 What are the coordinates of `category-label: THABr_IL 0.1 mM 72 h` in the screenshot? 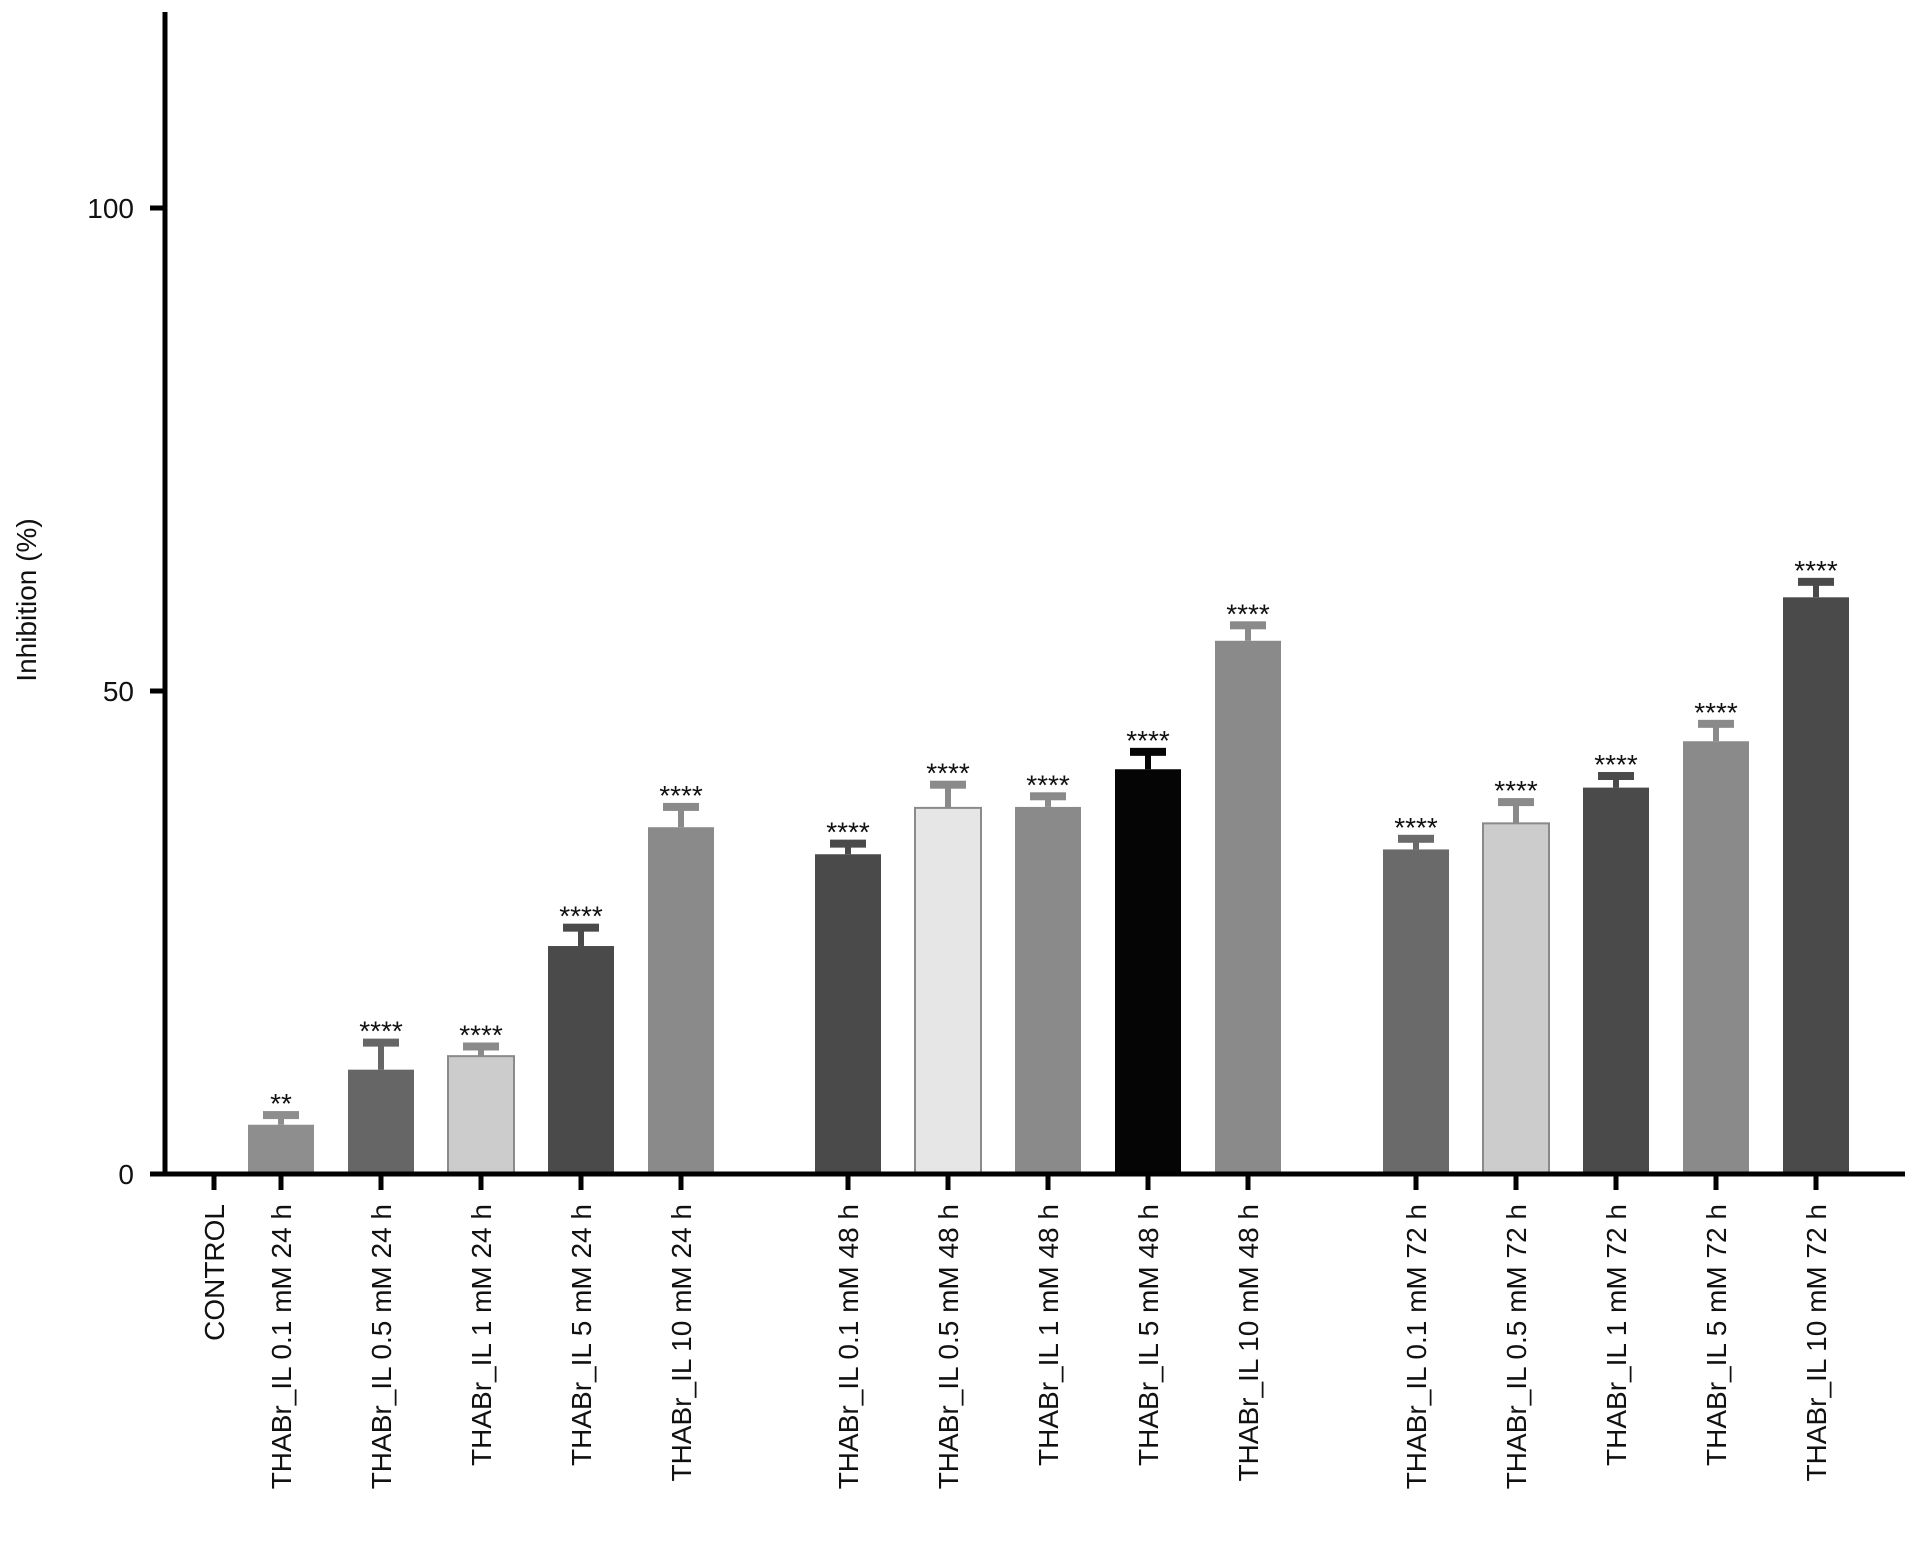 It's located at (1416, 1346).